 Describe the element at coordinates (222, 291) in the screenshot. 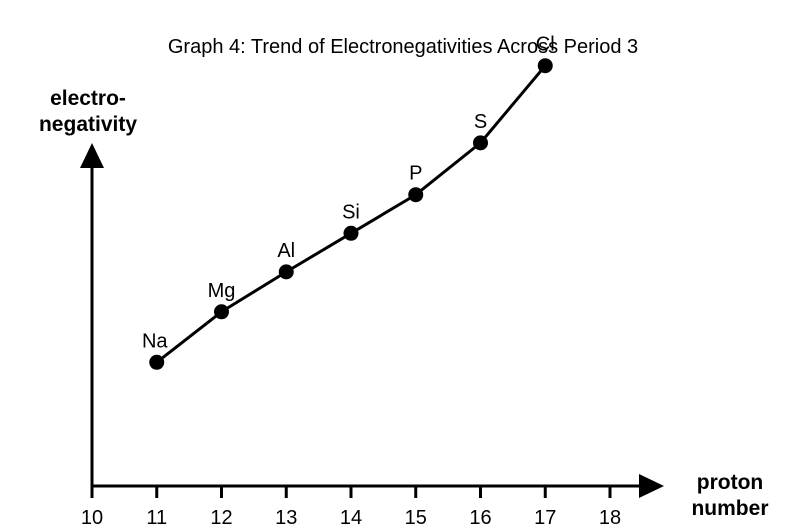

I see `data-label-mg: Mg` at that location.